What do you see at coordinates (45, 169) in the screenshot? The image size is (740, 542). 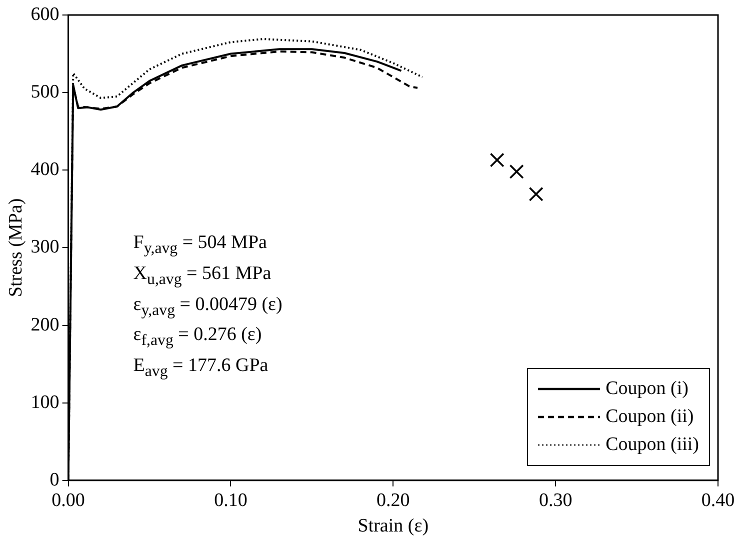 I see `y-tick-label: 400` at bounding box center [45, 169].